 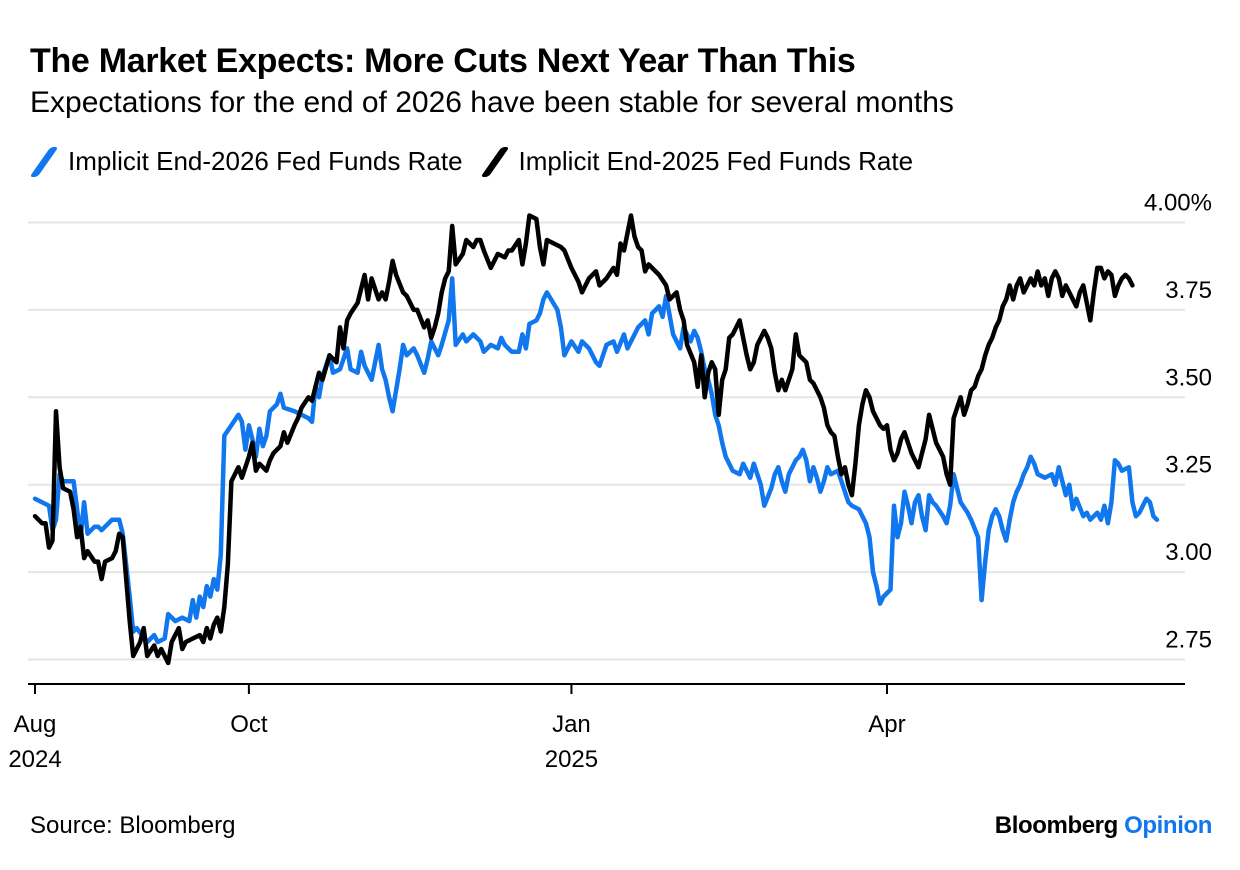 What do you see at coordinates (886, 724) in the screenshot?
I see `x-tick-label: Apr` at bounding box center [886, 724].